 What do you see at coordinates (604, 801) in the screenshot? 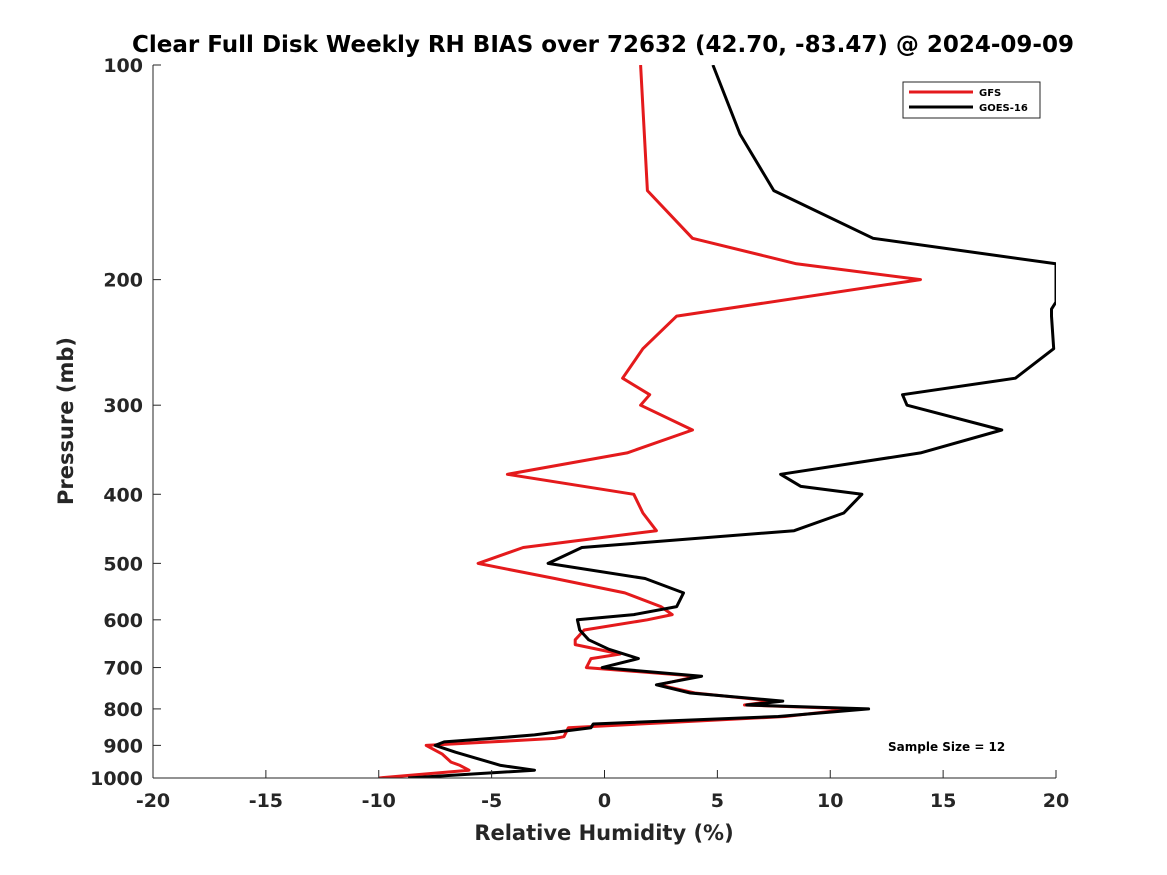
I see `x-tick-label: 0` at bounding box center [604, 801].